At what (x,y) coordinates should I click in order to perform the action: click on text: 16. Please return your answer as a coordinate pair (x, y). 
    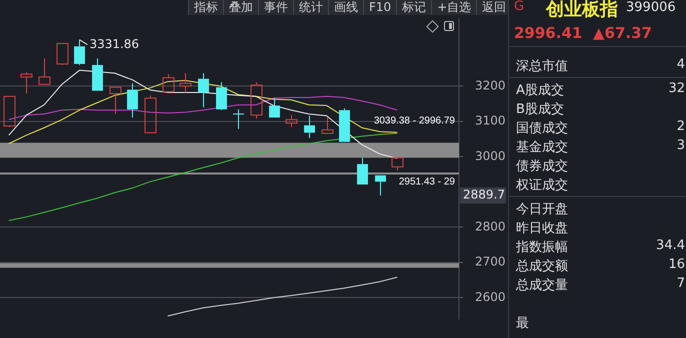
    Looking at the image, I should click on (676, 264).